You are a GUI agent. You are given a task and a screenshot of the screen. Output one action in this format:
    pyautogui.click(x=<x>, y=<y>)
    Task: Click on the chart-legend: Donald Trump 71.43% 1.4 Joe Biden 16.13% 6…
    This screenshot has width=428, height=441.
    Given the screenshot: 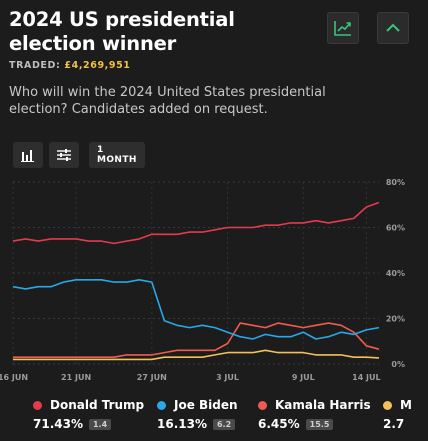 What is the action you would take?
    pyautogui.click(x=214, y=418)
    